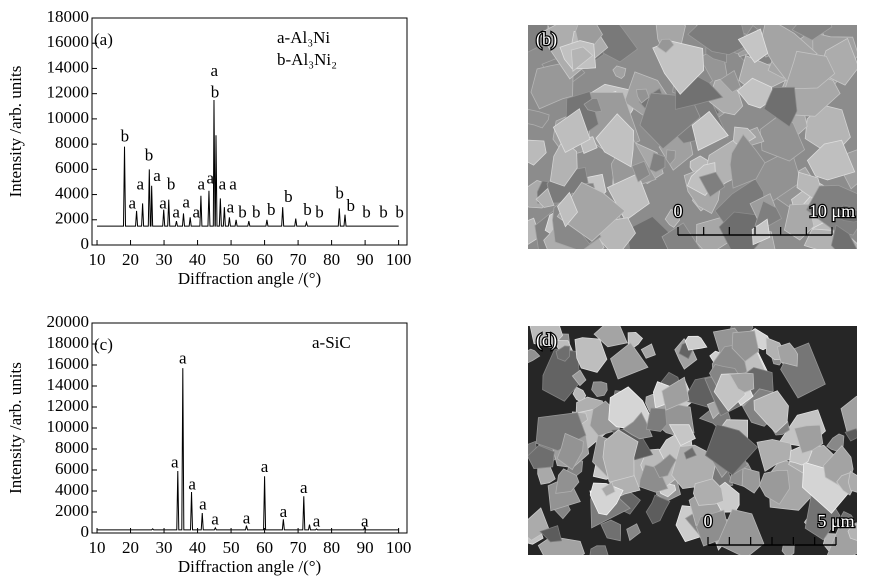 This screenshot has width=872, height=576. I want to click on y-tick-label: 0, so click(85, 531).